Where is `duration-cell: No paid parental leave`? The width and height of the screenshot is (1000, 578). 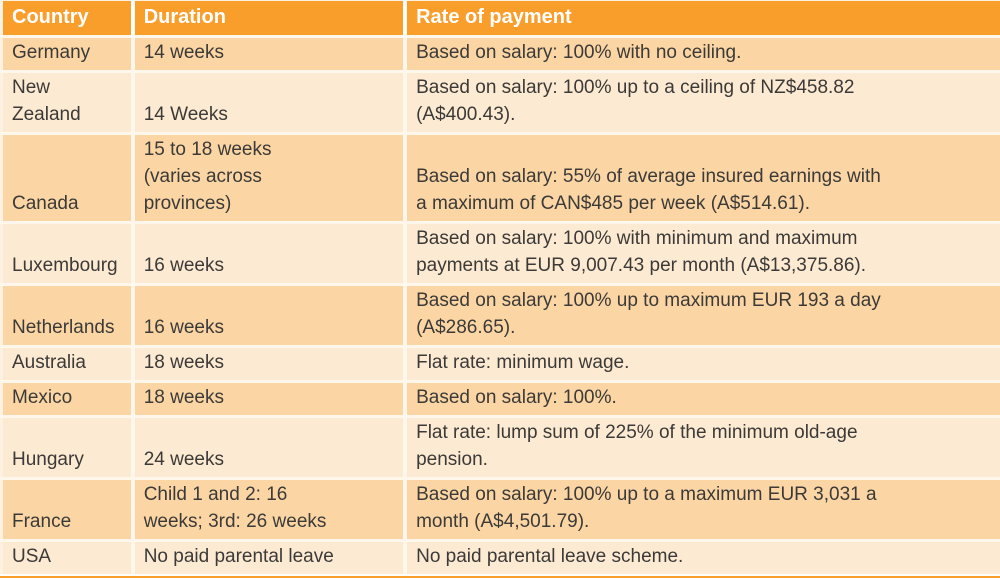 duration-cell: No paid parental leave is located at coordinates (270, 556).